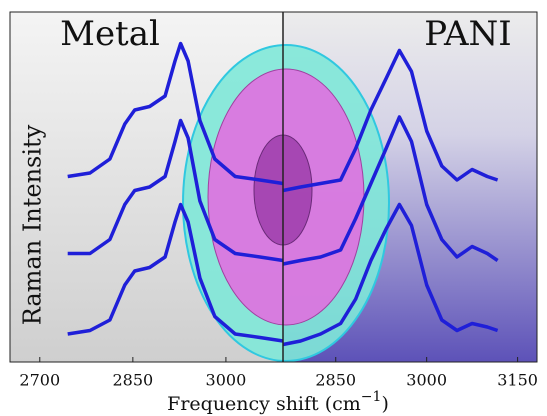 This screenshot has height=416, width=547. What do you see at coordinates (371, 397) in the screenshot?
I see `x-label-sup: −1` at bounding box center [371, 397].